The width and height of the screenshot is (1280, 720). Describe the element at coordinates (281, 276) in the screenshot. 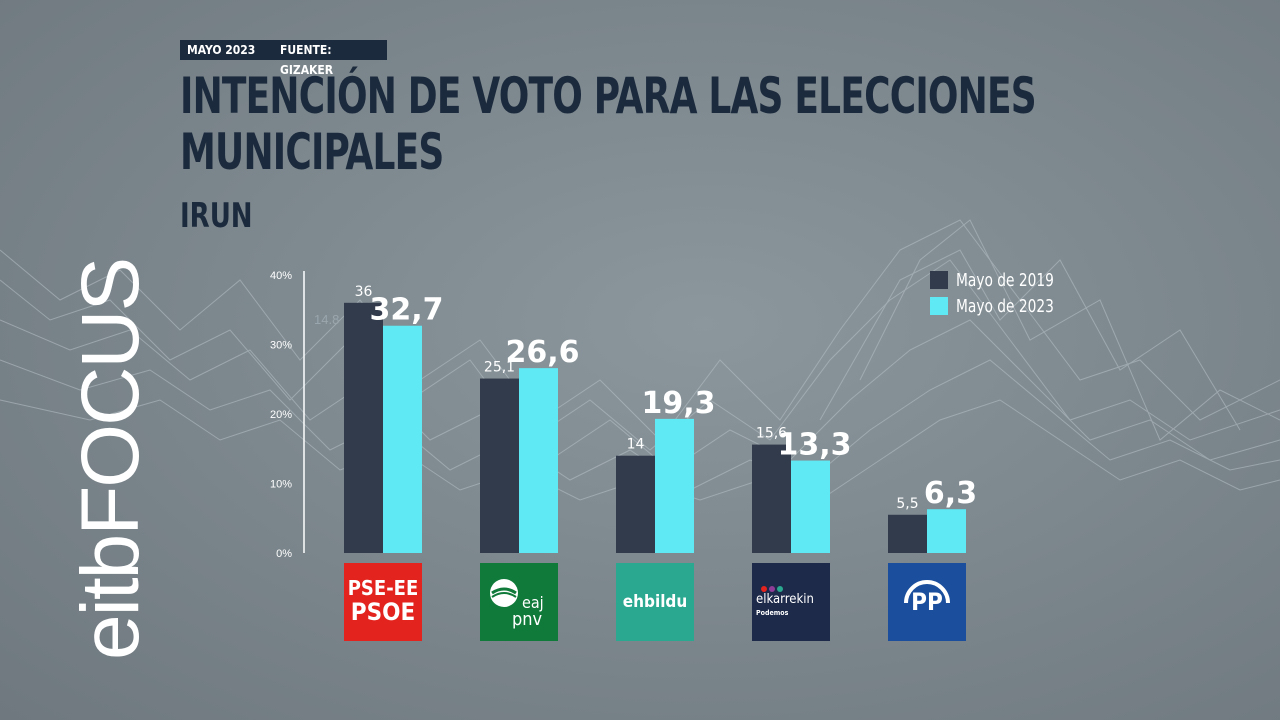

I see `y-tick-label: 40%` at that location.